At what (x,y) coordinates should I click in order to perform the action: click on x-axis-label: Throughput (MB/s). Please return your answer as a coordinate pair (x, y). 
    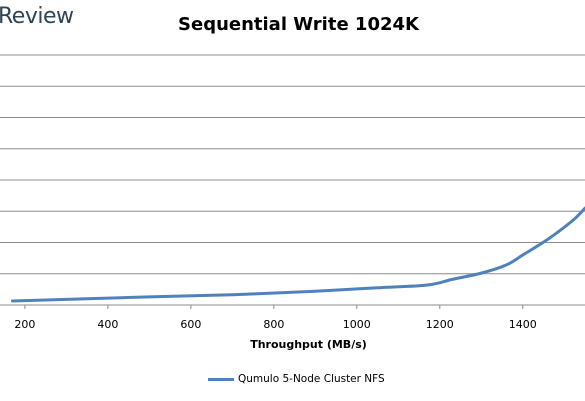
    Looking at the image, I should click on (308, 344).